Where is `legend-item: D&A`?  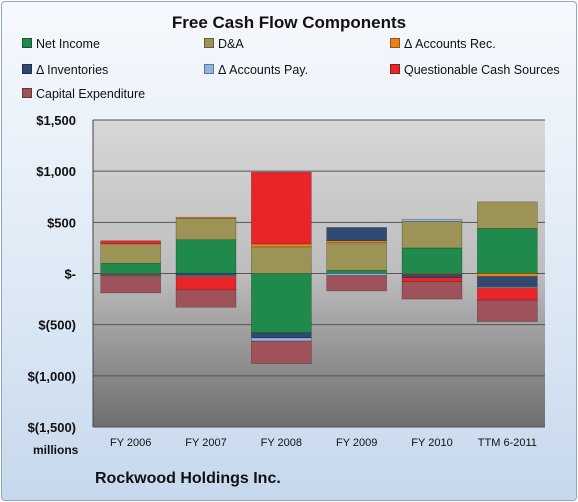 legend-item: D&A is located at coordinates (224, 44).